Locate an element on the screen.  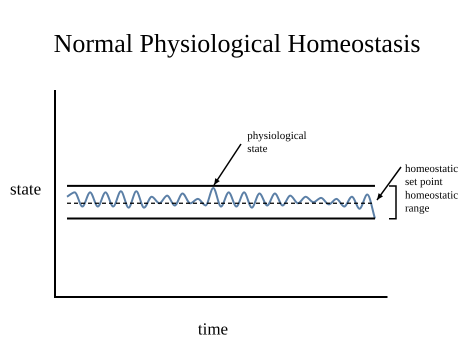
x-axis-title: time is located at coordinates (213, 328).